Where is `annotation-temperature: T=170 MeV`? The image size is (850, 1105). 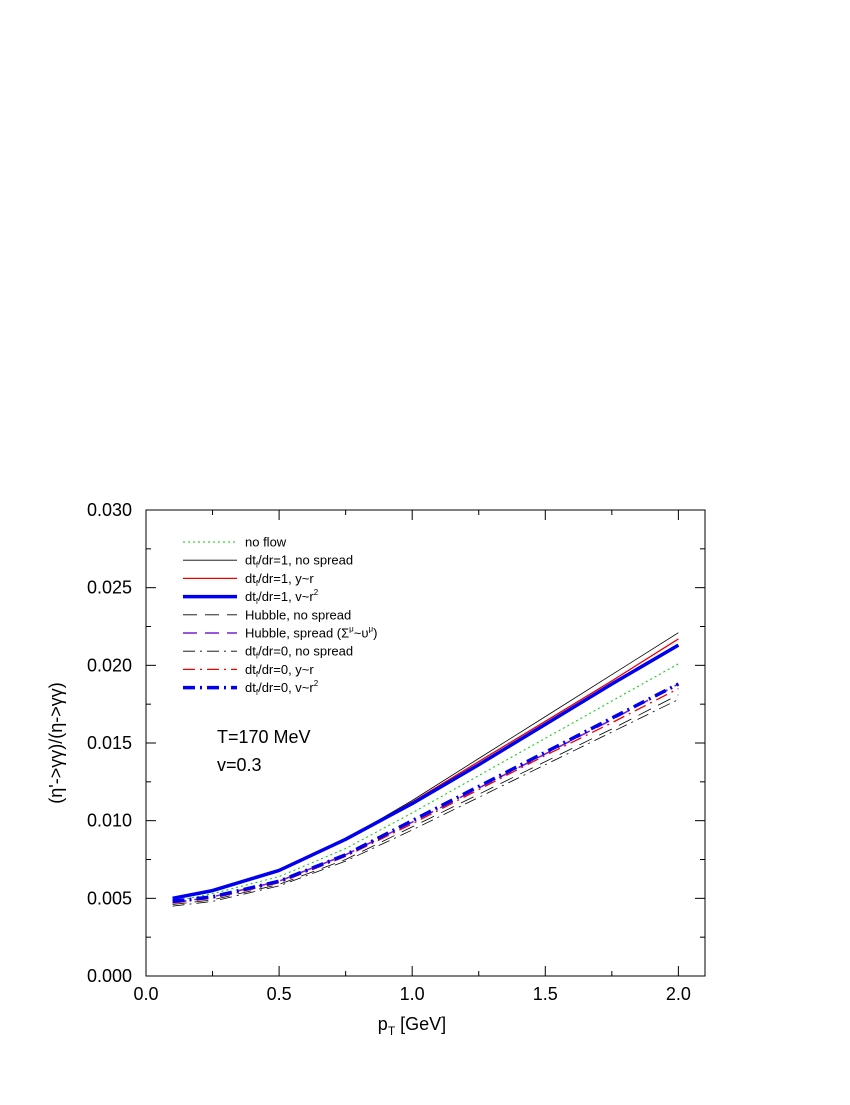
annotation-temperature: T=170 MeV is located at coordinates (264, 737).